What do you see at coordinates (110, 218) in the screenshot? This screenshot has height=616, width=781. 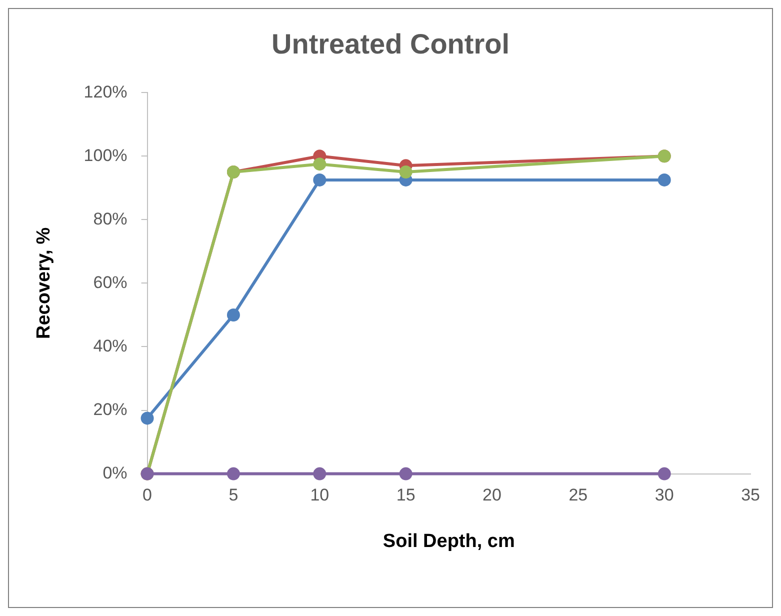 I see `y-tick-label: 80%` at bounding box center [110, 218].